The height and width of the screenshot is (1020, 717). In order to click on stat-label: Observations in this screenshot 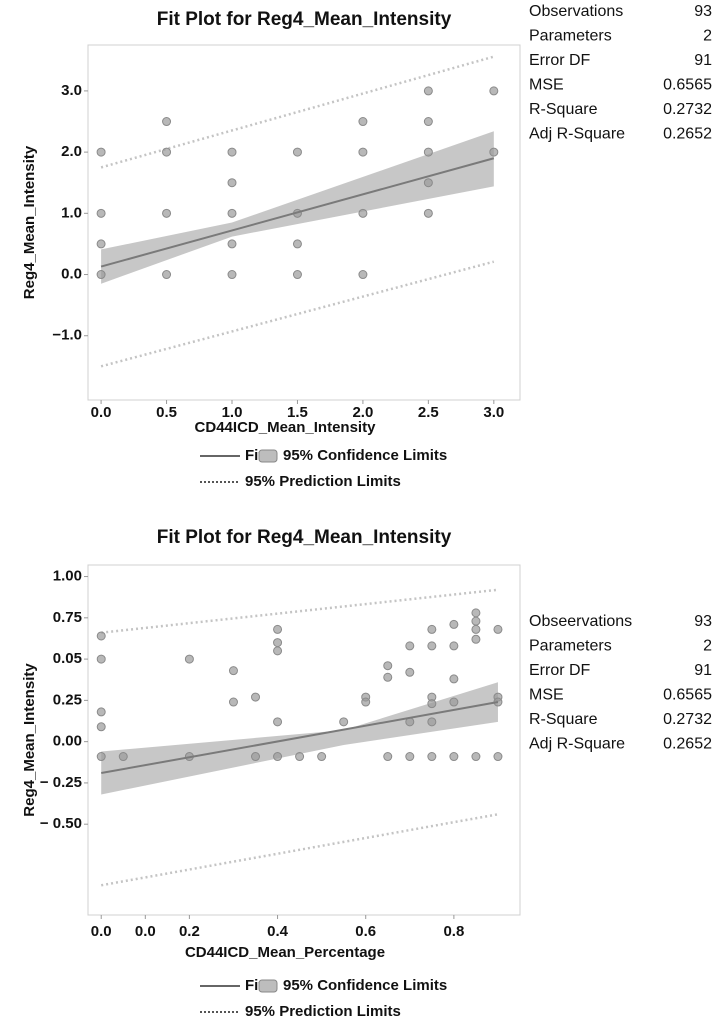, I will do `click(576, 11)`.